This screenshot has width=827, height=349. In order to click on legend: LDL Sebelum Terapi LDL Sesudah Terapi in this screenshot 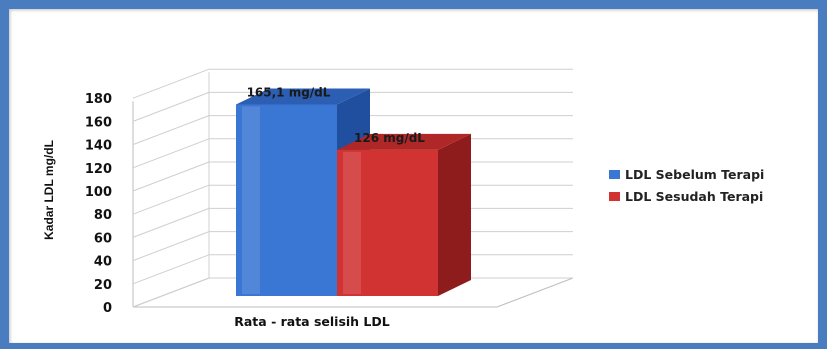, I will do `click(686, 185)`.